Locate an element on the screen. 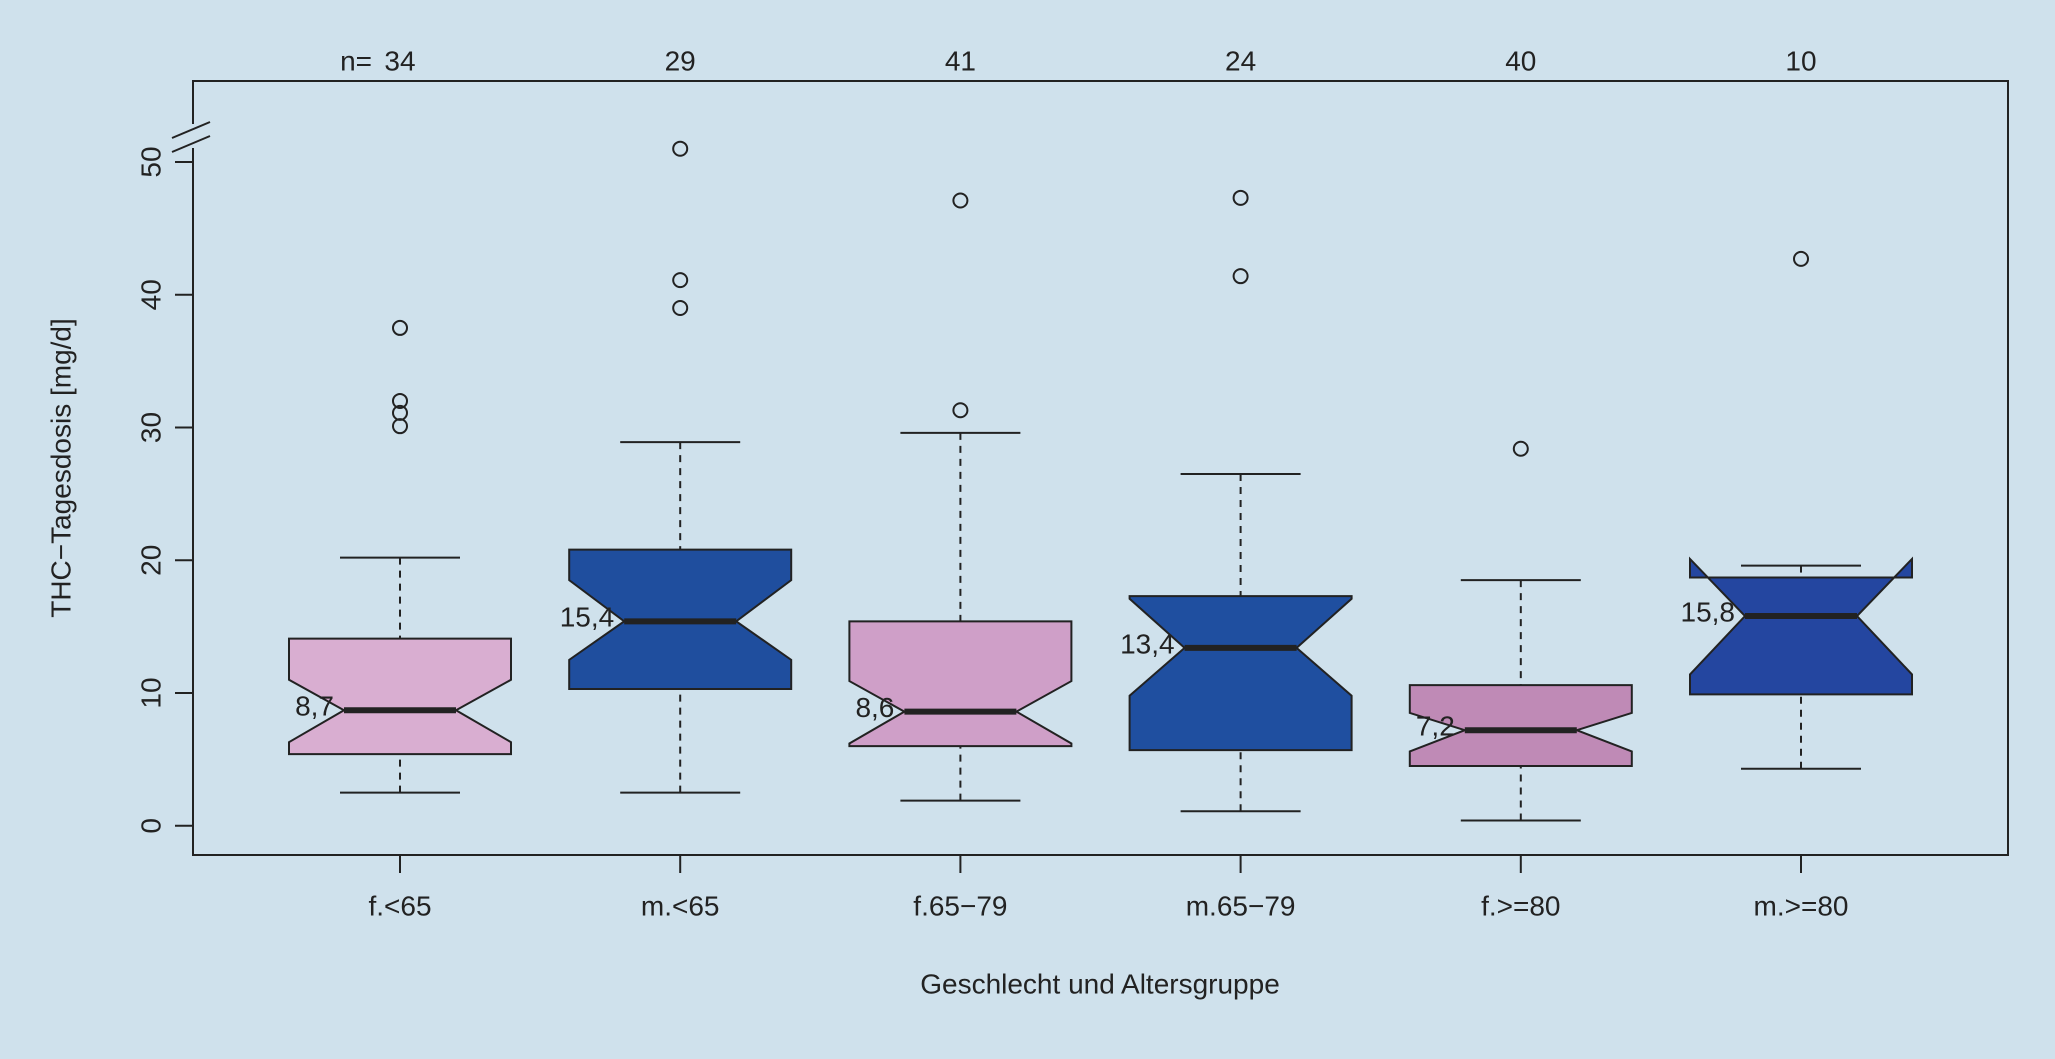 The height and width of the screenshot is (1059, 2055). count-label: 10 is located at coordinates (1800, 60).